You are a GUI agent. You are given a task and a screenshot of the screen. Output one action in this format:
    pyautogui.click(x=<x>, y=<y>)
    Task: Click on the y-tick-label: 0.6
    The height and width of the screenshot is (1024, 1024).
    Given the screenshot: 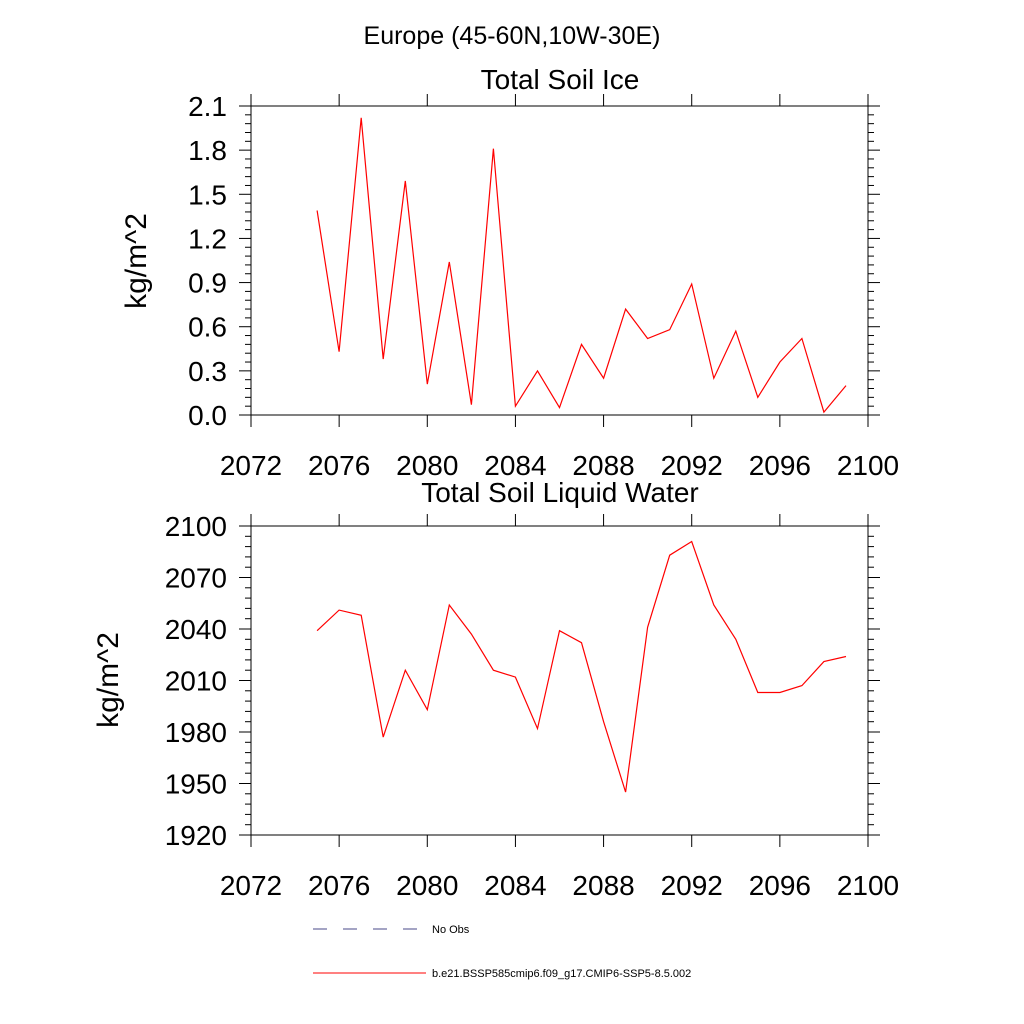 What is the action you would take?
    pyautogui.click(x=207, y=327)
    